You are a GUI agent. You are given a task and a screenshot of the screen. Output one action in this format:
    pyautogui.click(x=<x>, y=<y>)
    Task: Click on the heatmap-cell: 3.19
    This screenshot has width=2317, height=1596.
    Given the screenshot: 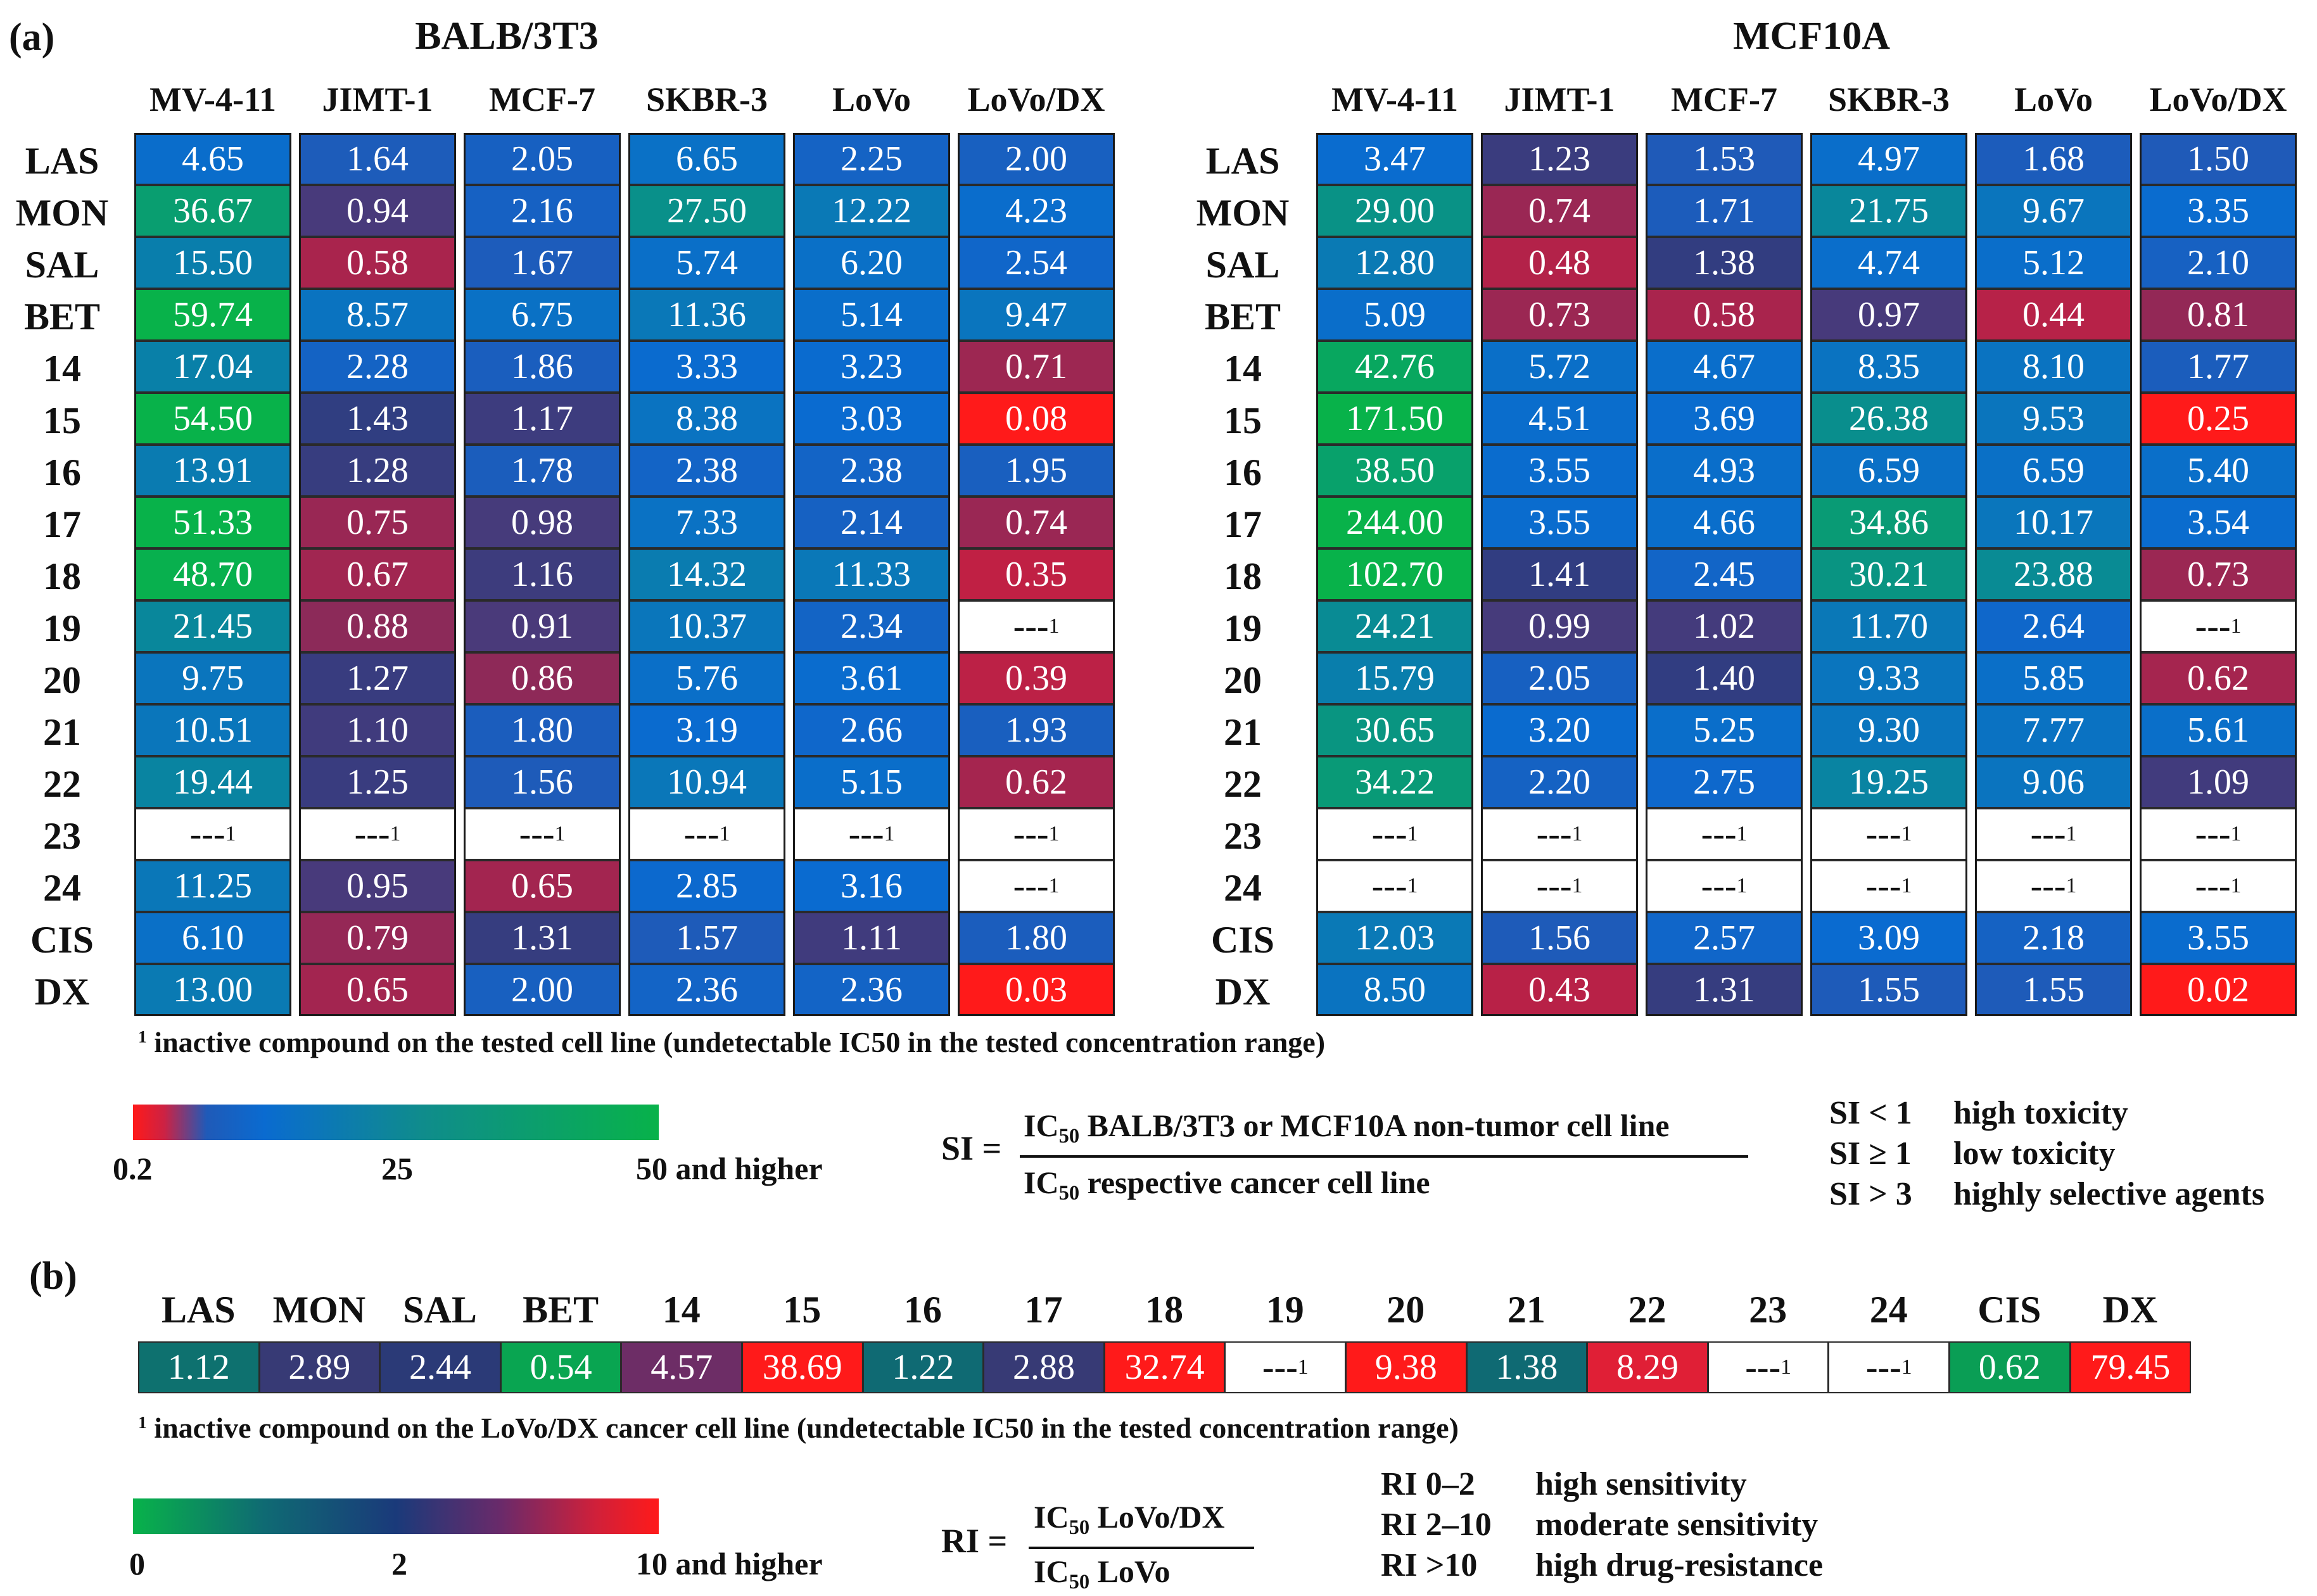 What is the action you would take?
    pyautogui.click(x=706, y=730)
    